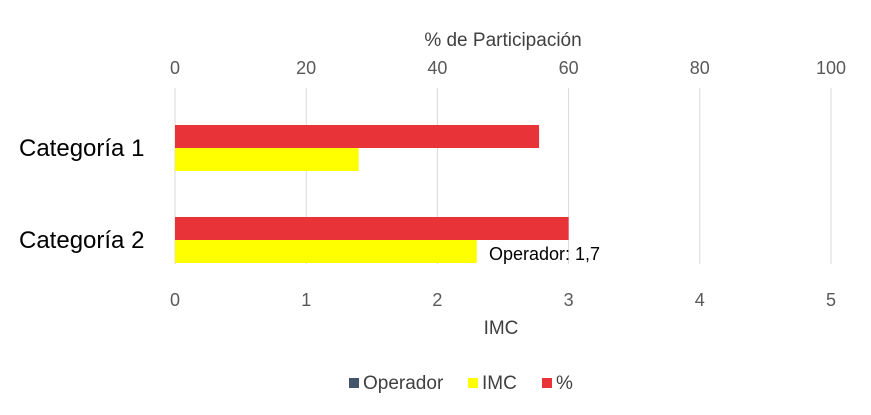 This screenshot has width=871, height=415. Describe the element at coordinates (81, 148) in the screenshot. I see `category-label: Categoría 1` at that location.